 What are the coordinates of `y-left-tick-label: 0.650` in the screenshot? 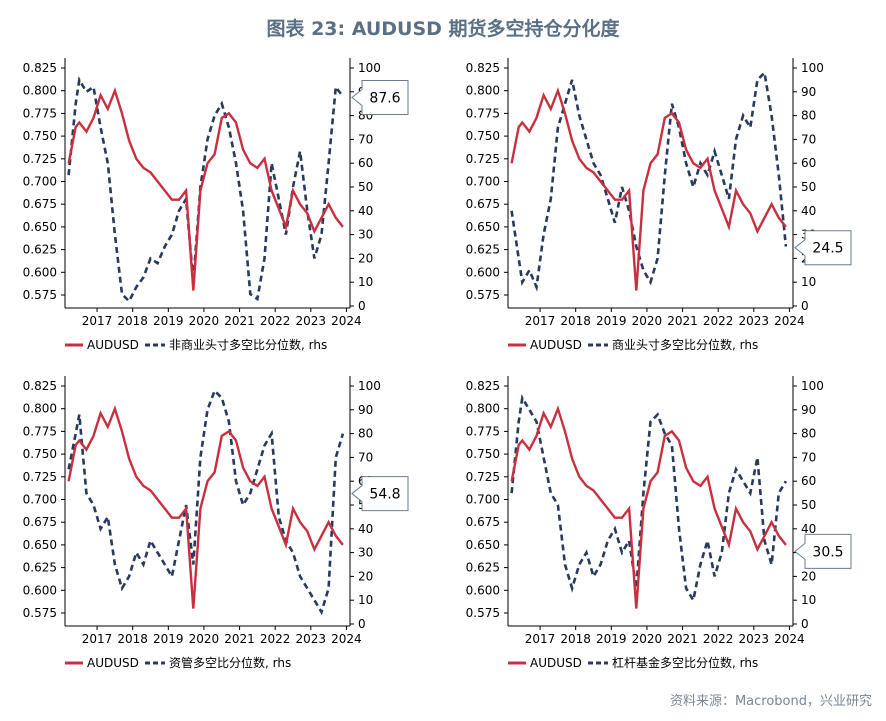 It's located at (483, 227).